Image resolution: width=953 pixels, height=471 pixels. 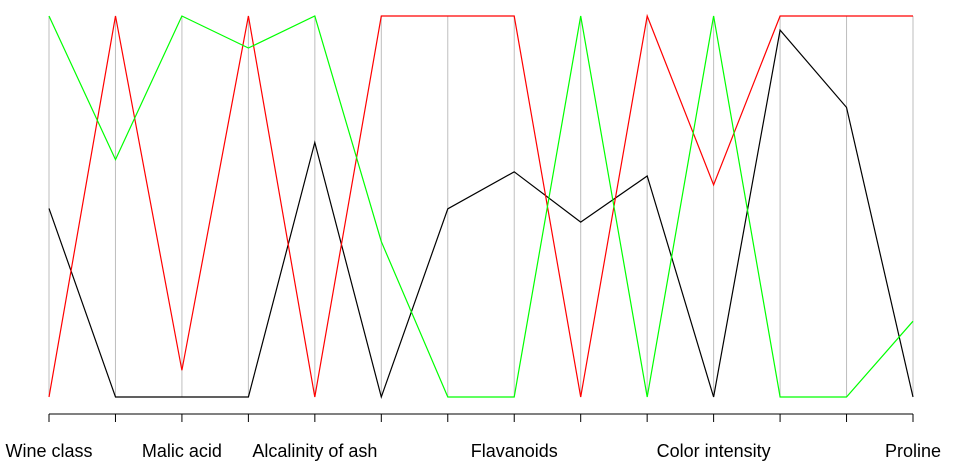 I want to click on x-tick-label: Proline, so click(x=913, y=451).